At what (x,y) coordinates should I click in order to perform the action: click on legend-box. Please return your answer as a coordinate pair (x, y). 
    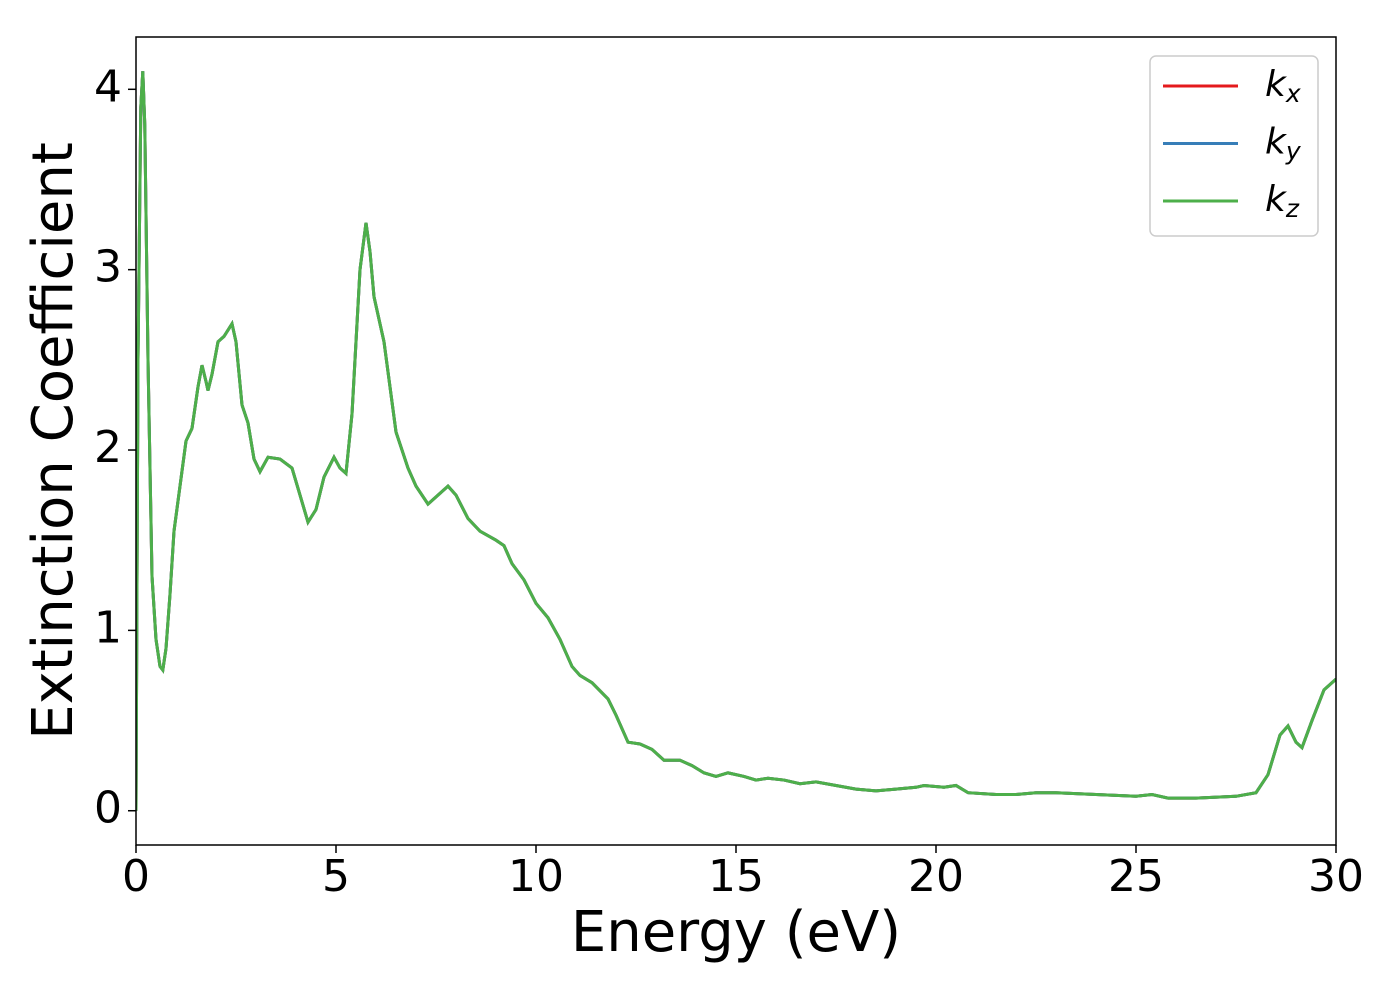
    Looking at the image, I should click on (1234, 146).